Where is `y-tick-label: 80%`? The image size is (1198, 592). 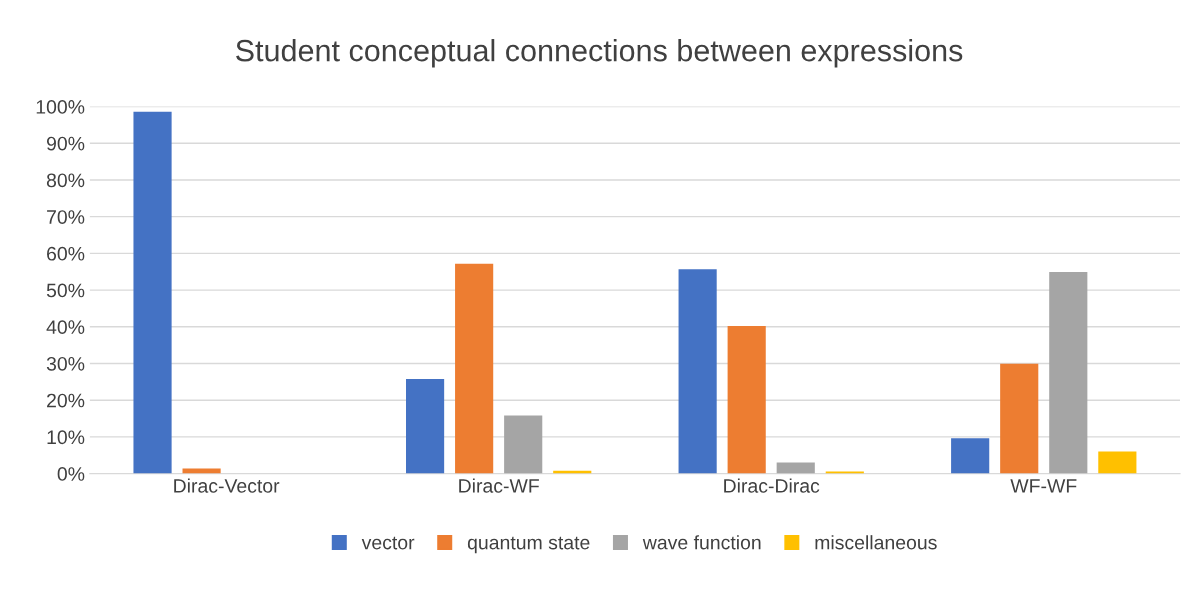
y-tick-label: 80% is located at coordinates (65, 180).